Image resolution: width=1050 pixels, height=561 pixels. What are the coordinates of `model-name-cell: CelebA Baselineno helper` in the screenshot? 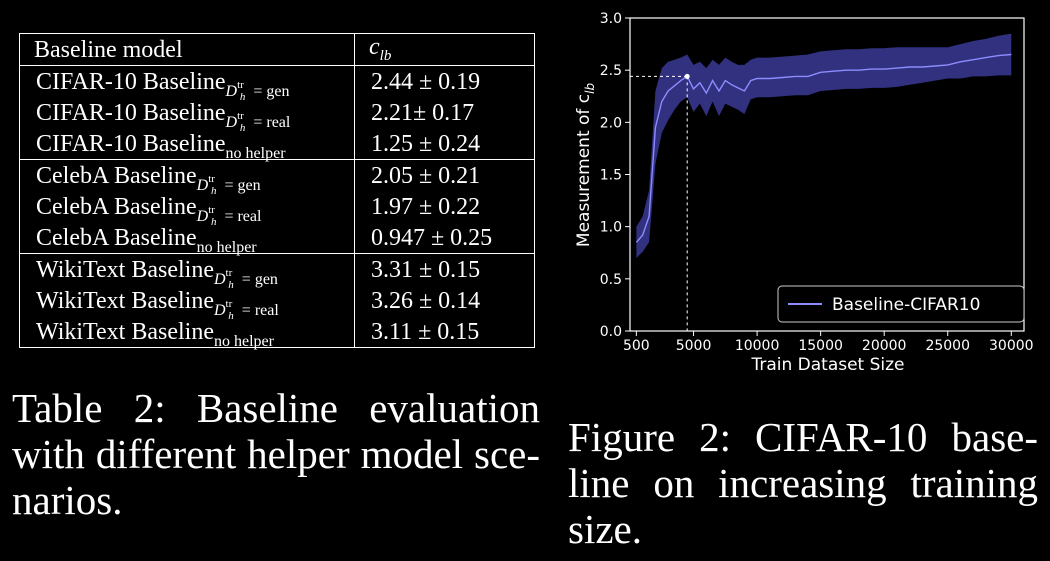 It's located at (187, 239).